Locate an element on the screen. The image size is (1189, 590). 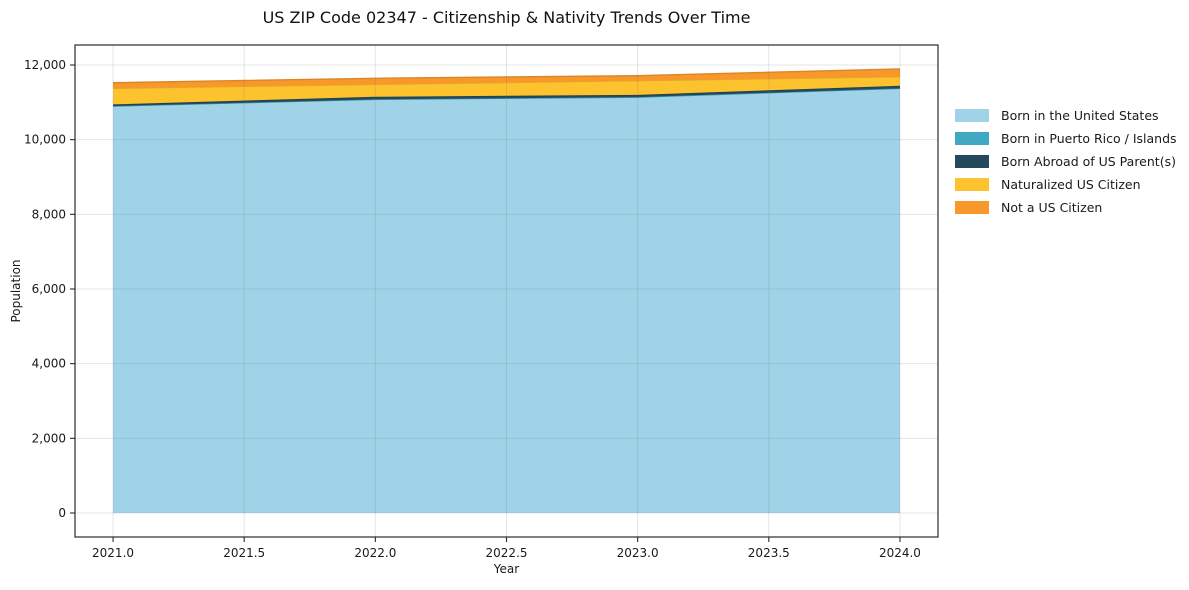
legend-item: Born Abroad of US Parent(s) is located at coordinates (1066, 161).